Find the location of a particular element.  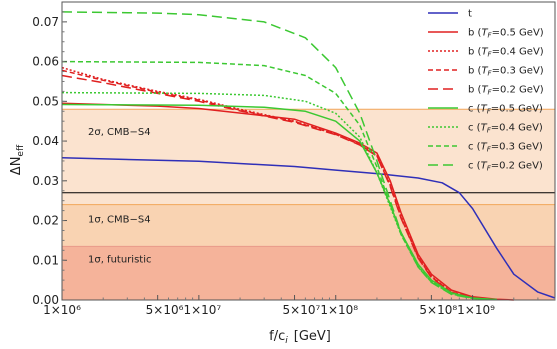

x-tick-label-group-3: 5×10⁸1×10⁹ is located at coordinates (457, 310).